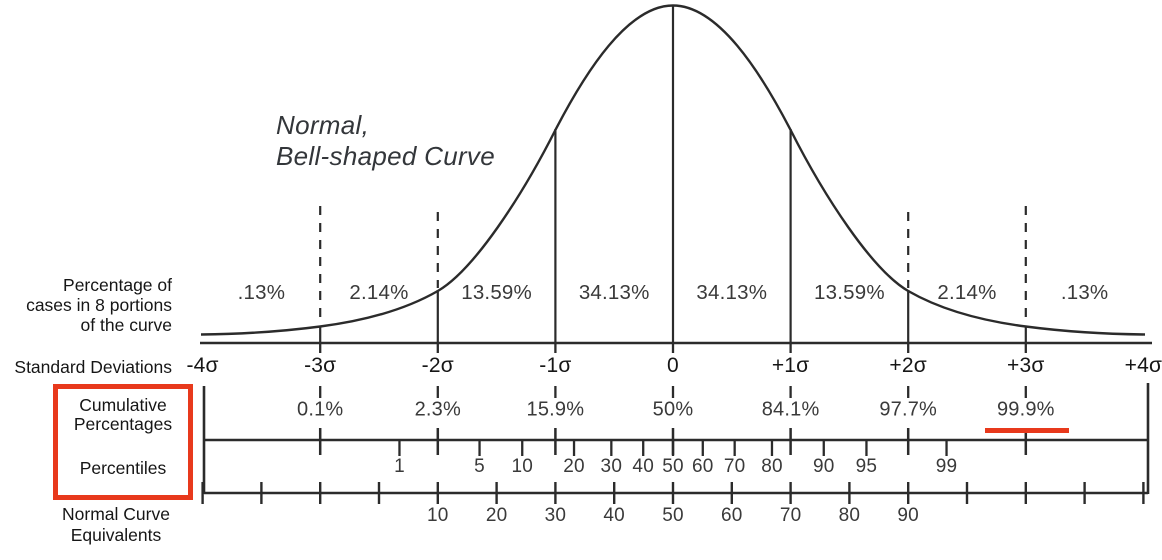  Describe the element at coordinates (643, 466) in the screenshot. I see `percentile-label: 40` at that location.